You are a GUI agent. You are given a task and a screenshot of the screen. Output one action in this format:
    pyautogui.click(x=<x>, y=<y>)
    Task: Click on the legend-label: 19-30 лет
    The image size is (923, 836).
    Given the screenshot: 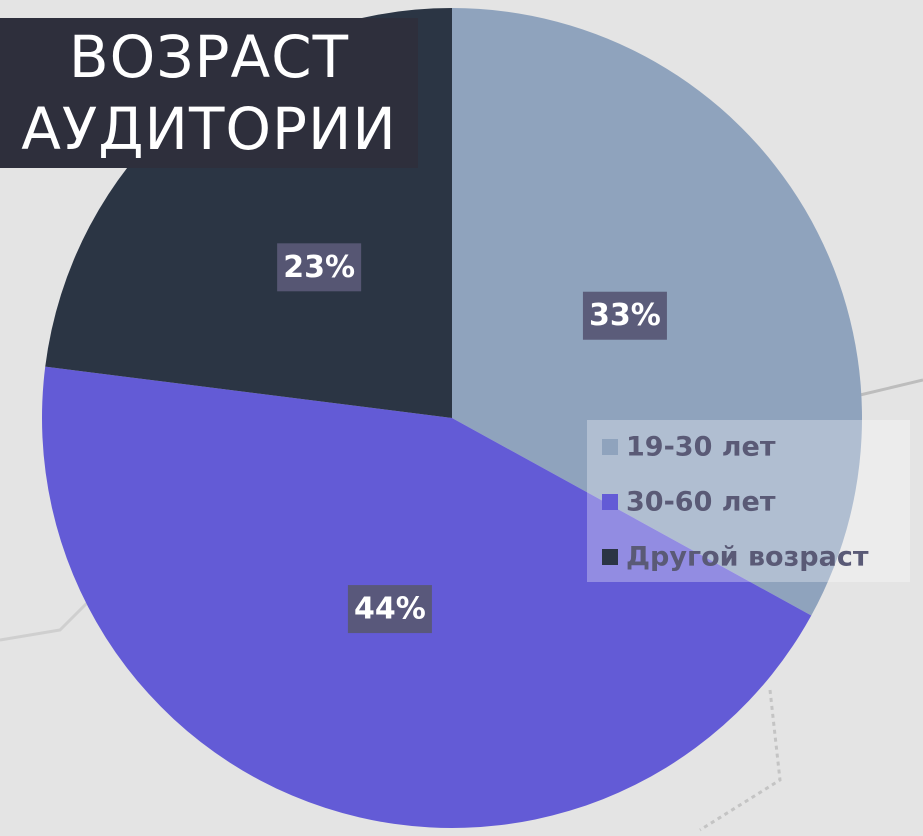 What is the action you would take?
    pyautogui.click(x=701, y=447)
    